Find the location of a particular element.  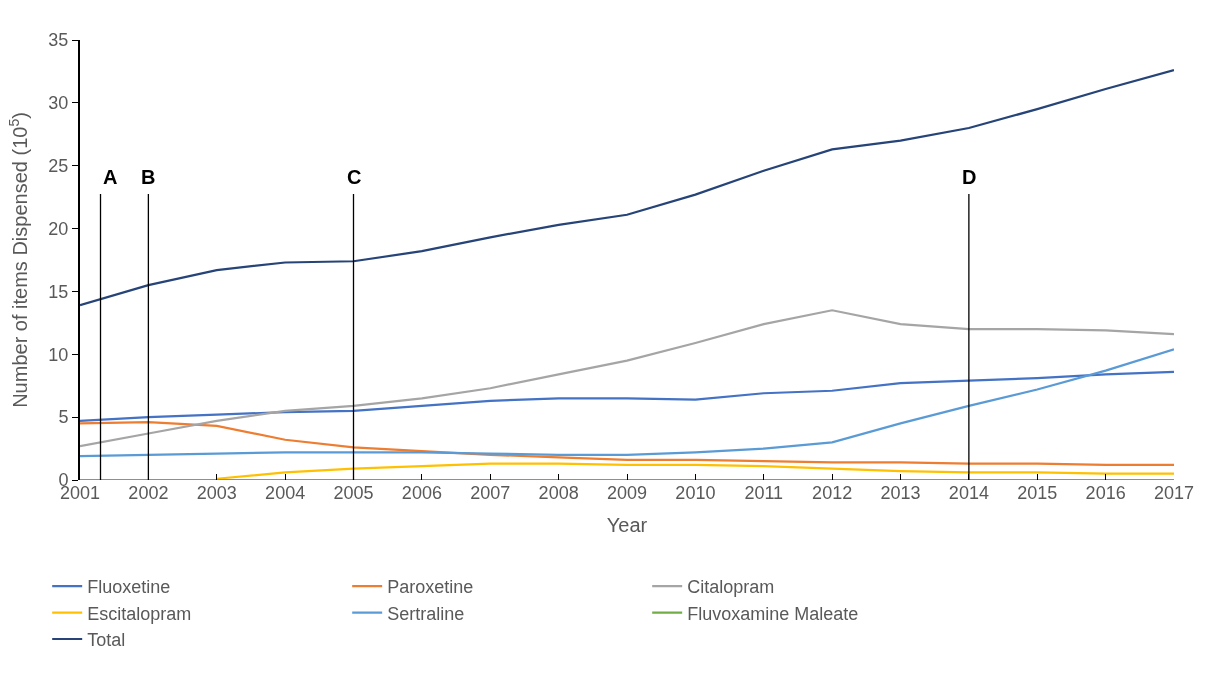

x-tick-label: 2009 is located at coordinates (627, 493).